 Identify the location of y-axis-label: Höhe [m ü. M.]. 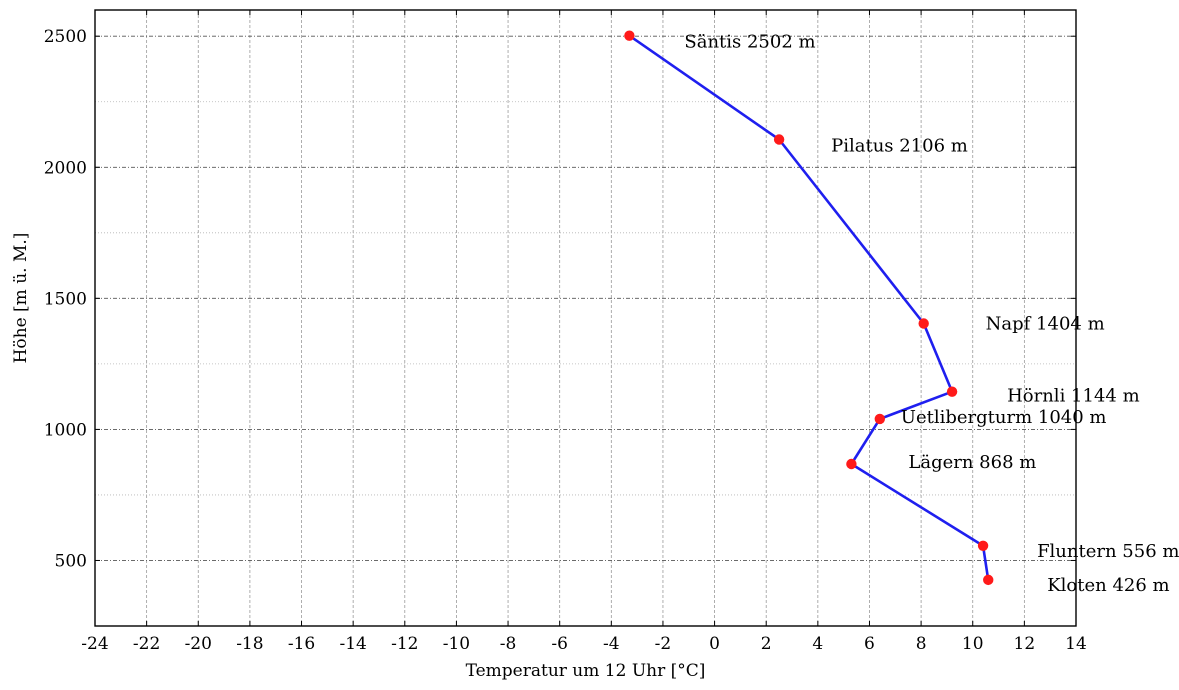
(21, 298).